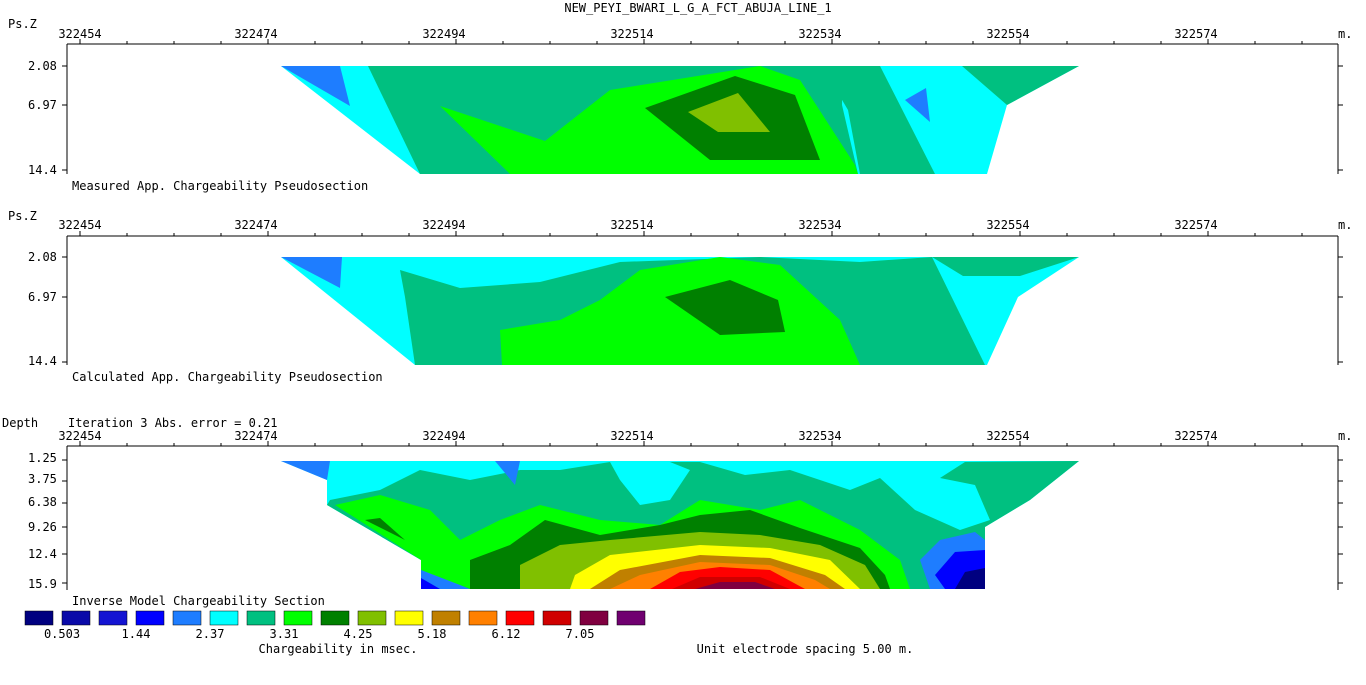 The width and height of the screenshot is (1366, 685). I want to click on legend-value-label: 6.12, so click(506, 634).